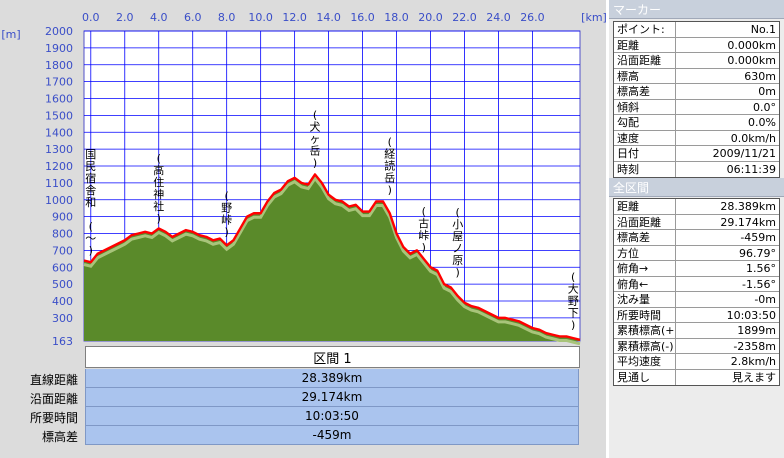 The image size is (784, 458). Describe the element at coordinates (332, 435) in the screenshot. I see `summary-value: -459m` at that location.